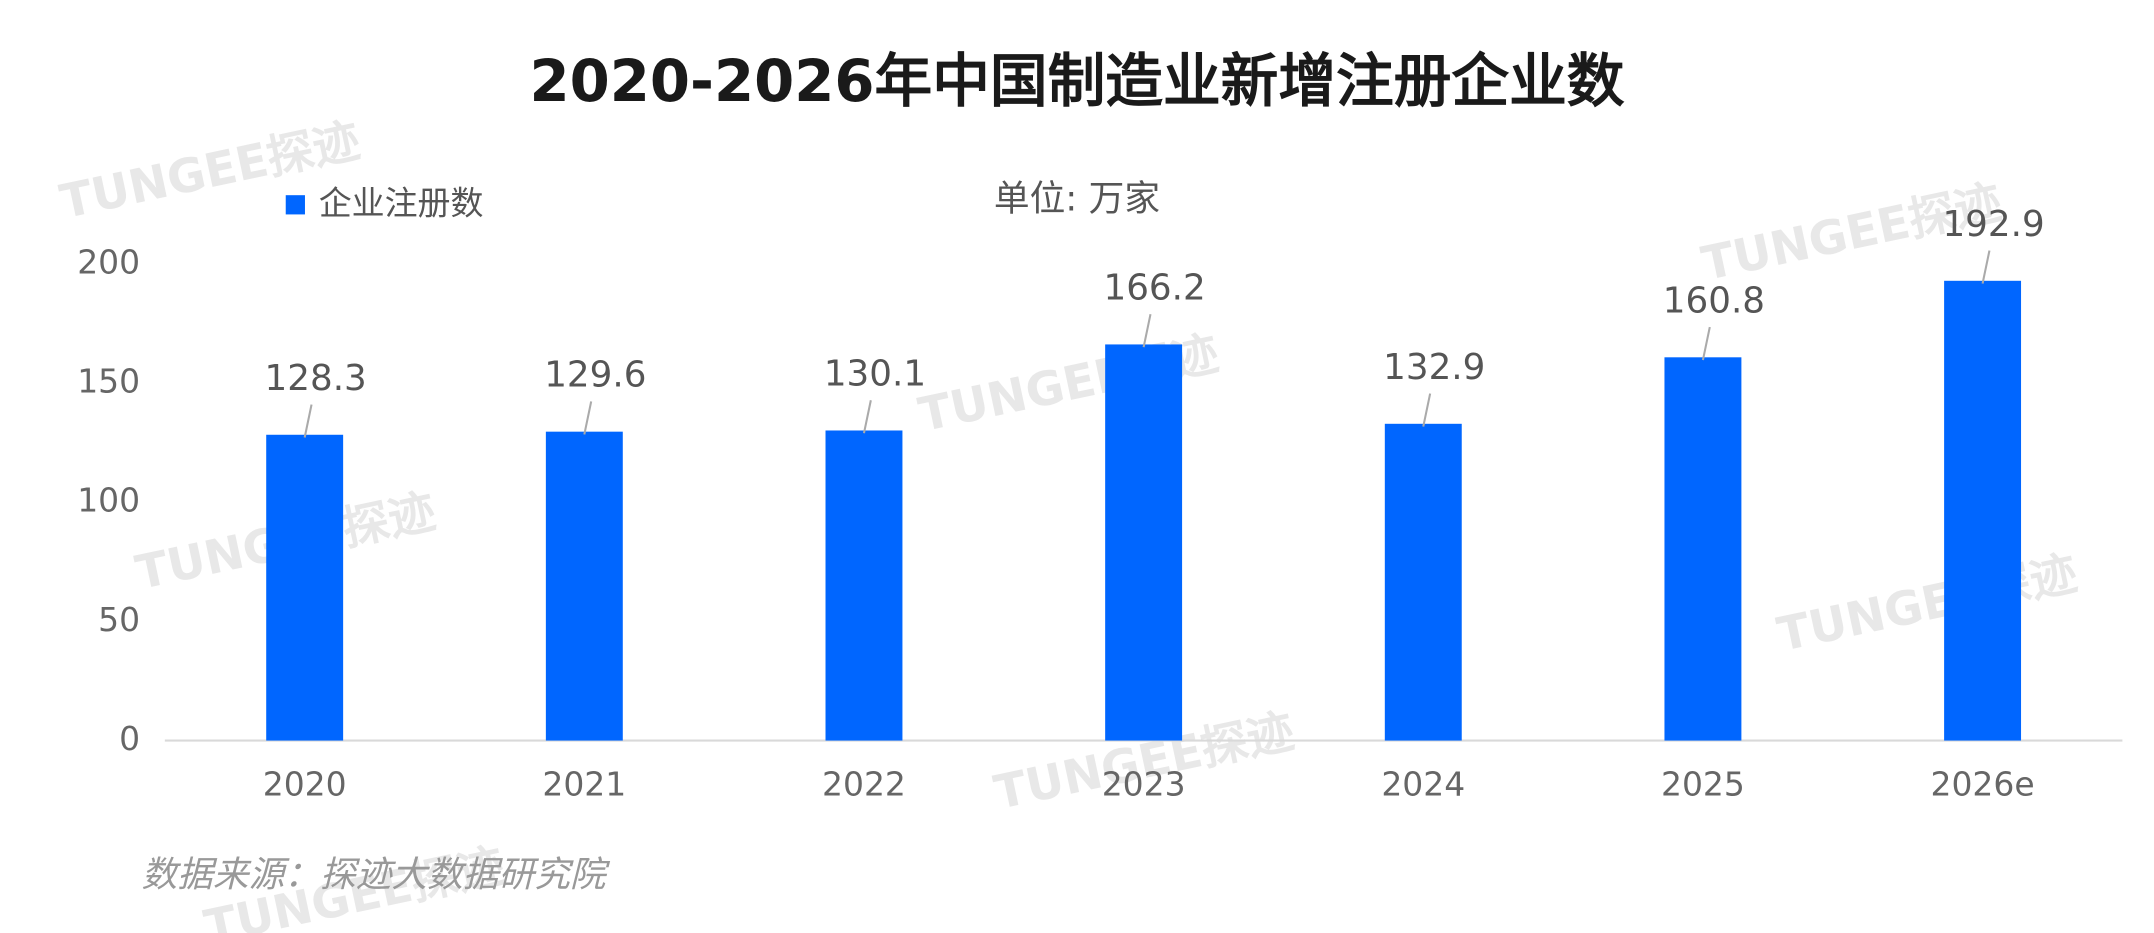 Image resolution: width=2154 pixels, height=933 pixels. I want to click on data-label: 132.9, so click(1434, 367).